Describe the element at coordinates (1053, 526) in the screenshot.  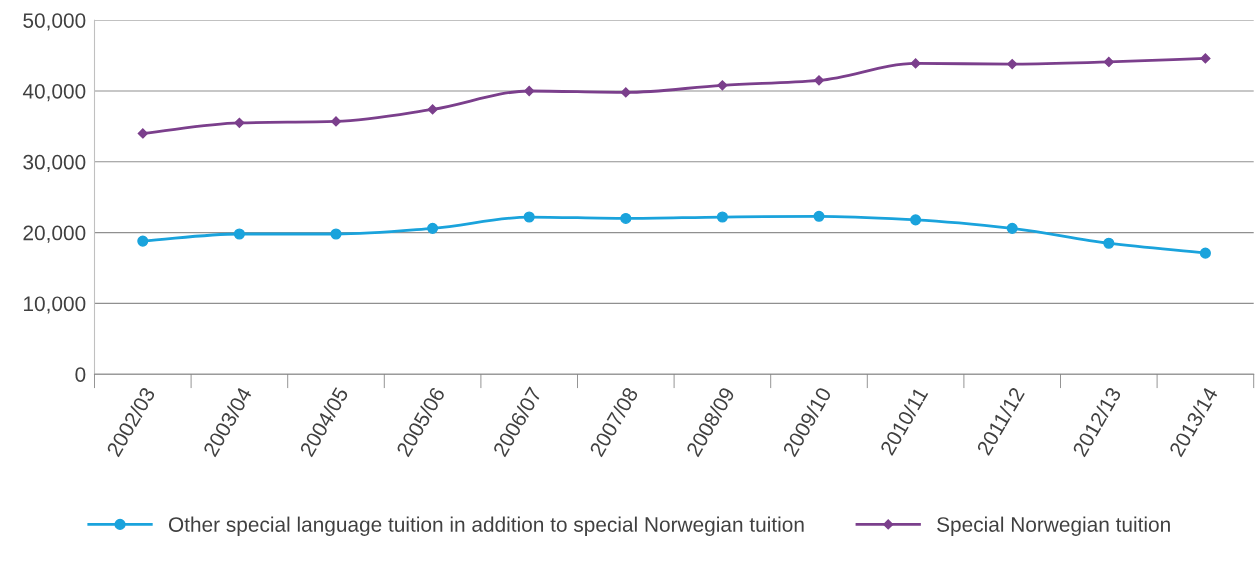
I see `legend-label: Special Norwegian tuition` at that location.